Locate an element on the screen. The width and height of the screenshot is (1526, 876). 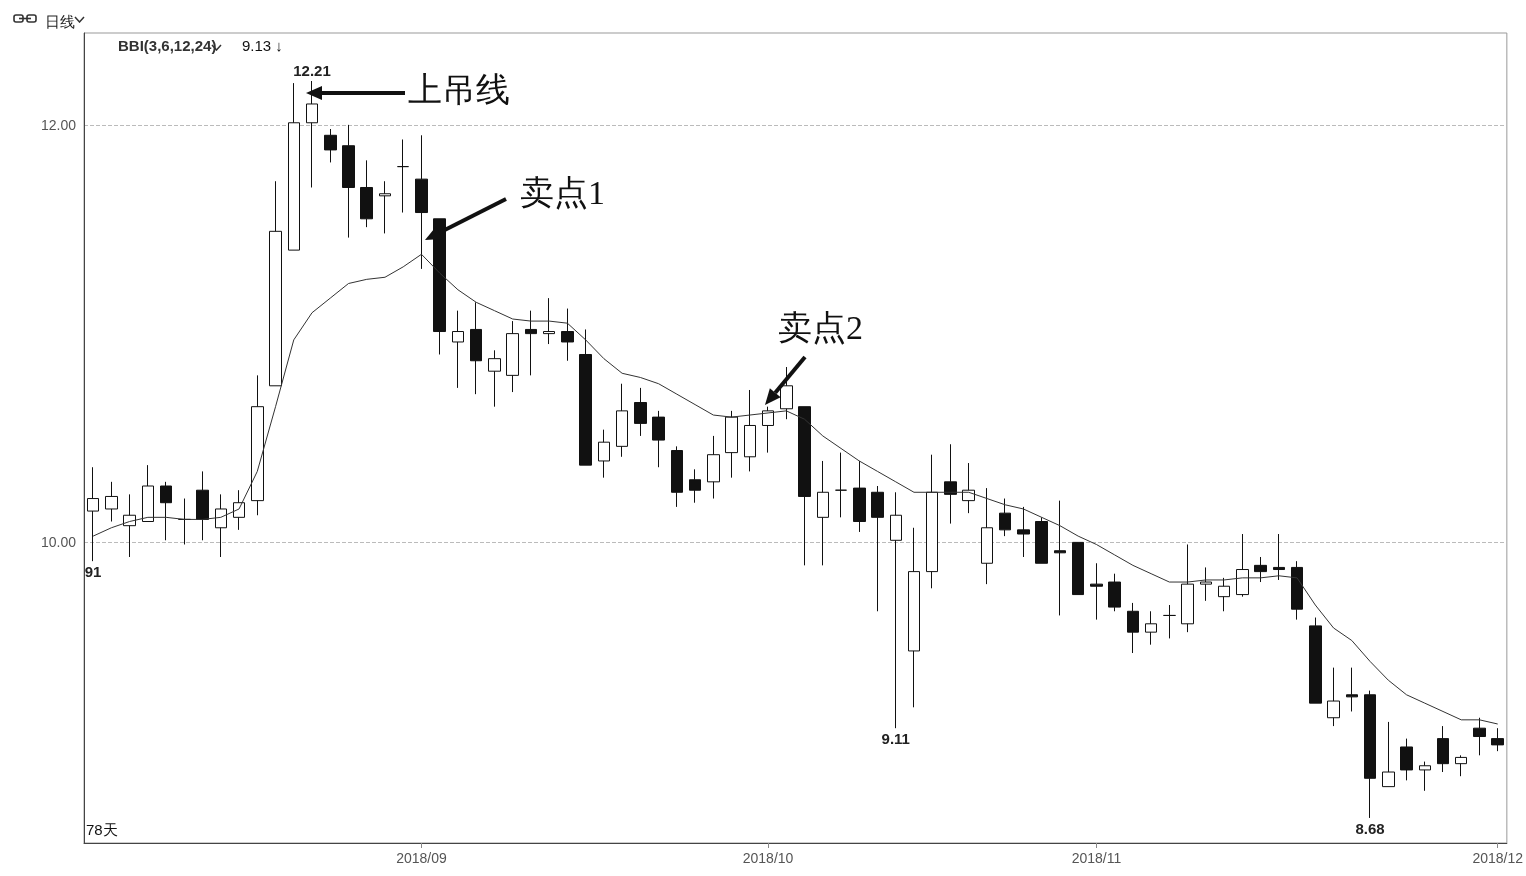
legend-label: BBI(3,6,12,24) is located at coordinates (167, 45).